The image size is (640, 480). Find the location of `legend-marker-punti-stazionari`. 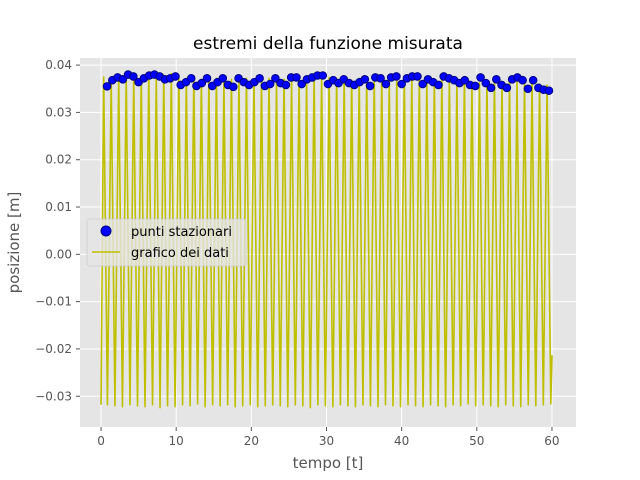

legend-marker-punti-stazionari is located at coordinates (106, 231).